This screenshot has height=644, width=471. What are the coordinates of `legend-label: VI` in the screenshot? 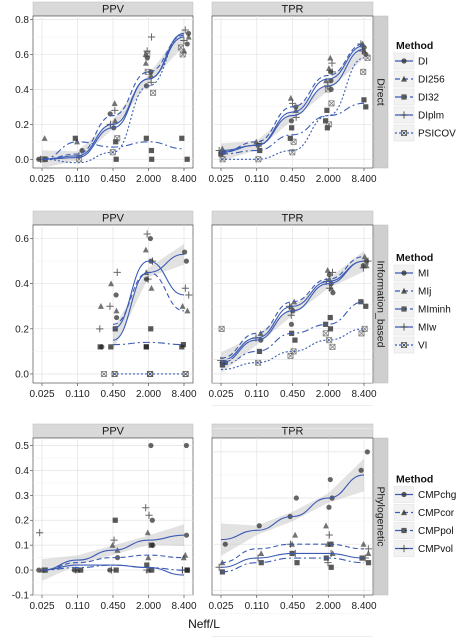 It's located at (422, 346).